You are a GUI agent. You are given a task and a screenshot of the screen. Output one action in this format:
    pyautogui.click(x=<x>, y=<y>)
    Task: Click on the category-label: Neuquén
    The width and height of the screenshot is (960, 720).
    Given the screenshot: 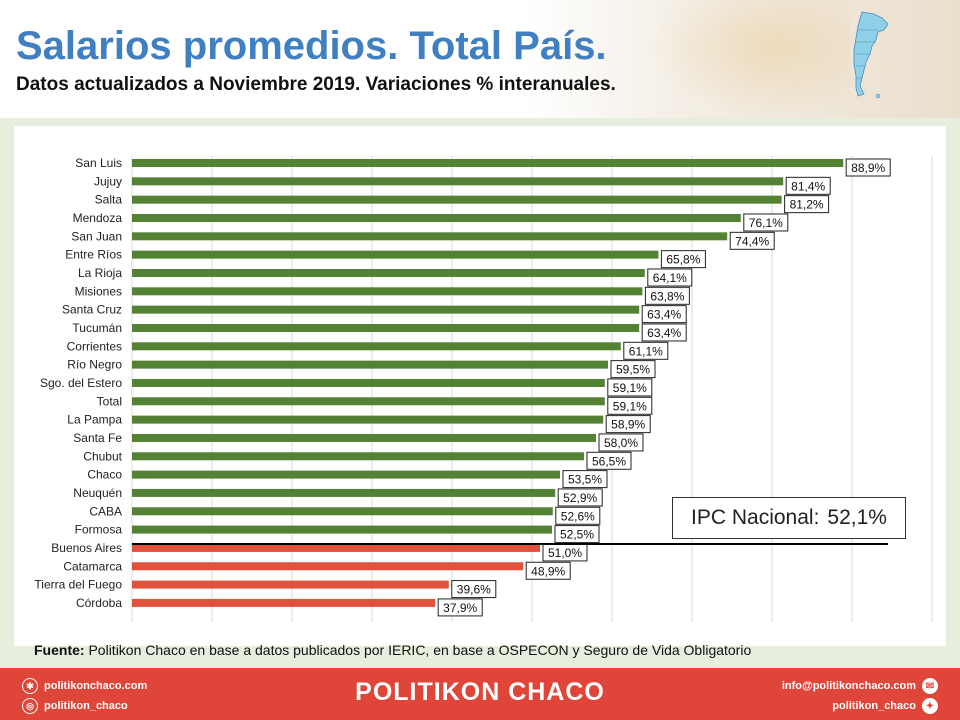 What is the action you would take?
    pyautogui.click(x=97, y=493)
    